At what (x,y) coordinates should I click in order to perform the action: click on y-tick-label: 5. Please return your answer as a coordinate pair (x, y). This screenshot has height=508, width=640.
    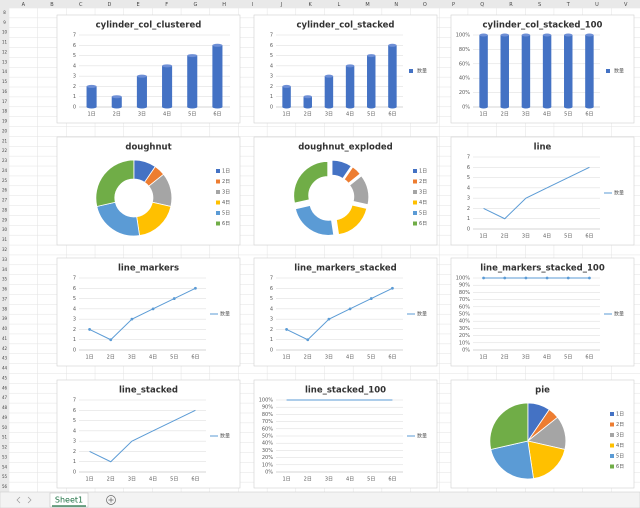
    Looking at the image, I should click on (271, 56).